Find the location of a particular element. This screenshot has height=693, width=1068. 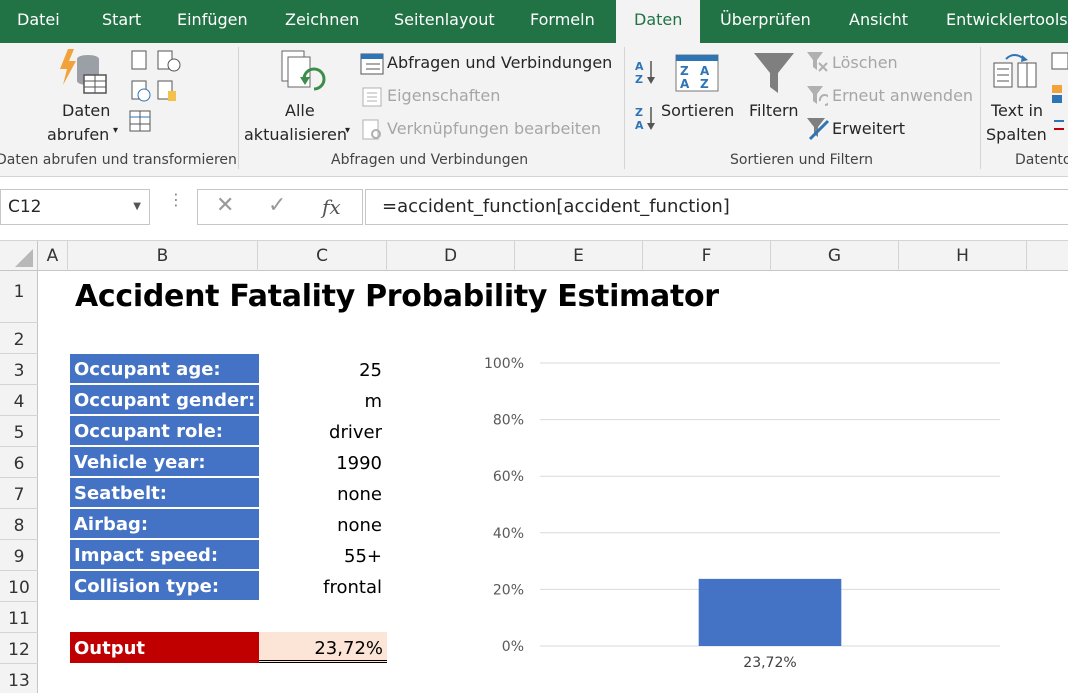

chevron-down-icon: ▾ is located at coordinates (116, 130).